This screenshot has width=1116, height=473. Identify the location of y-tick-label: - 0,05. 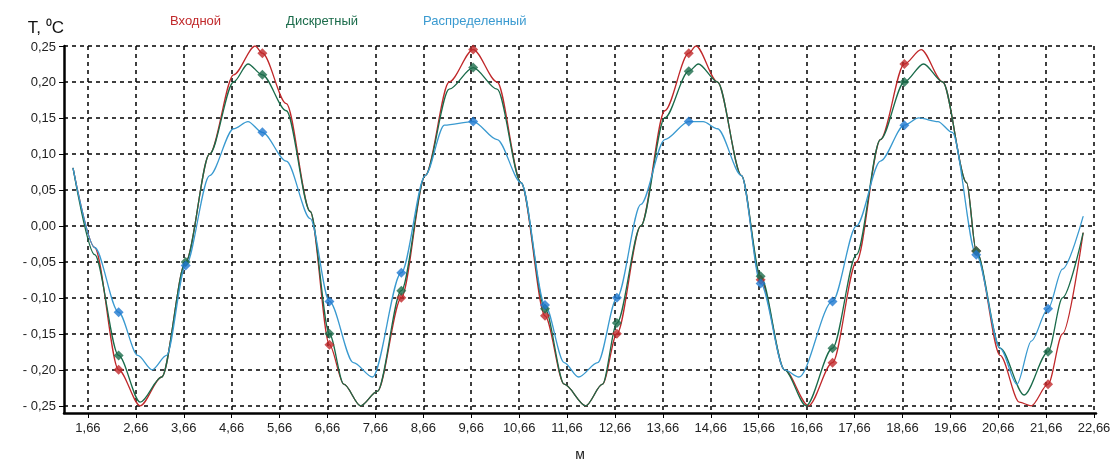
(39, 262).